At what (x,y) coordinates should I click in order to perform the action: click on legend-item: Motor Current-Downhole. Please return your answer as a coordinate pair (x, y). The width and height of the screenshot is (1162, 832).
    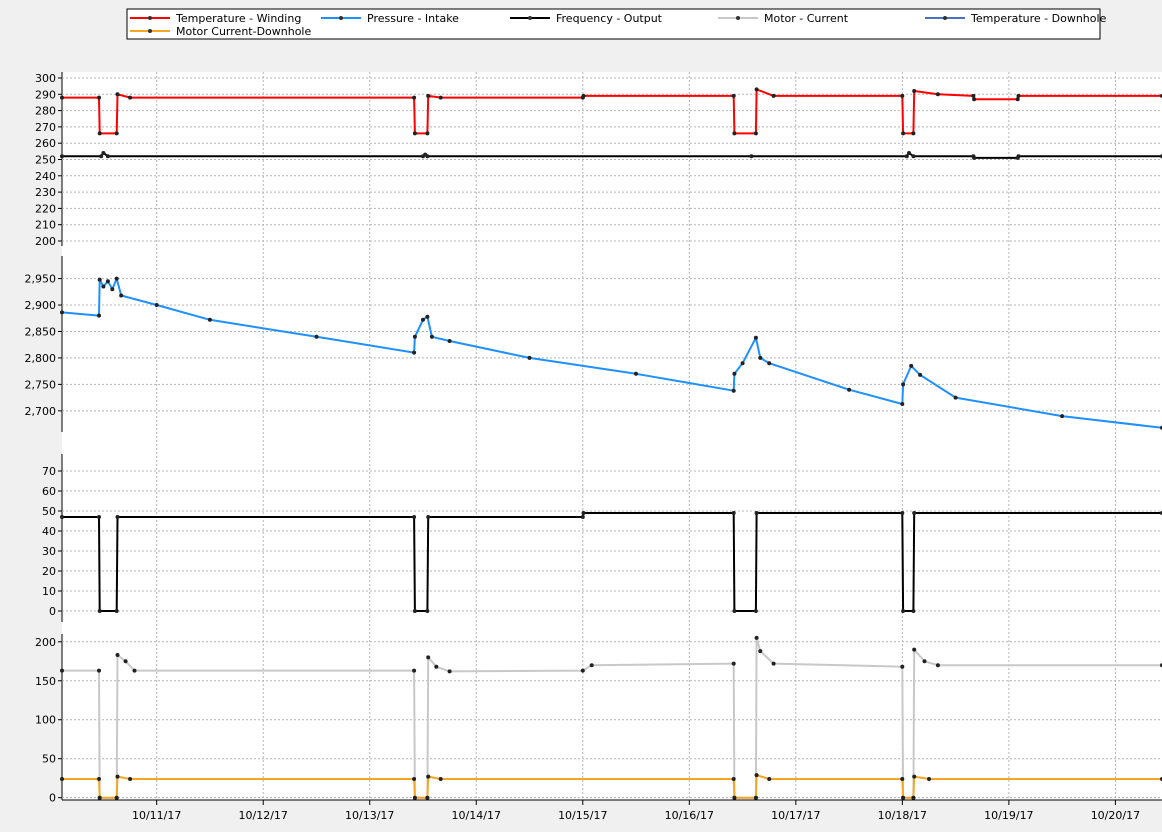
    Looking at the image, I should click on (220, 31).